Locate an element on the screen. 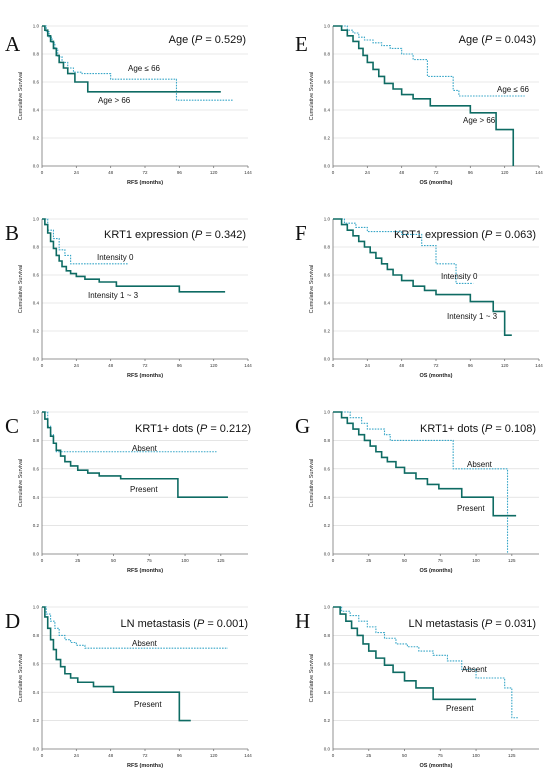 Image resolution: width=550 pixels, height=781 pixels. panel-letter: A is located at coordinates (13, 44).